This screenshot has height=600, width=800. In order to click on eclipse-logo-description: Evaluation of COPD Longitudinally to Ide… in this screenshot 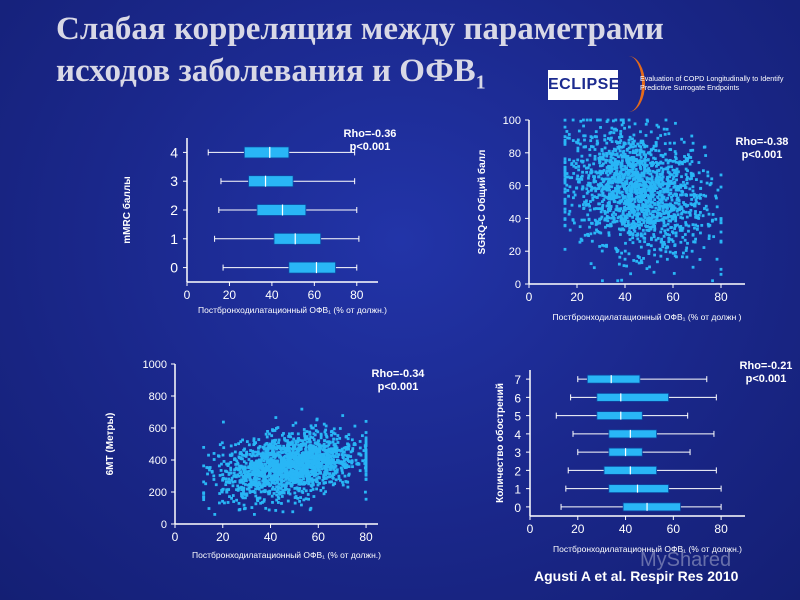, I will do `click(712, 83)`.